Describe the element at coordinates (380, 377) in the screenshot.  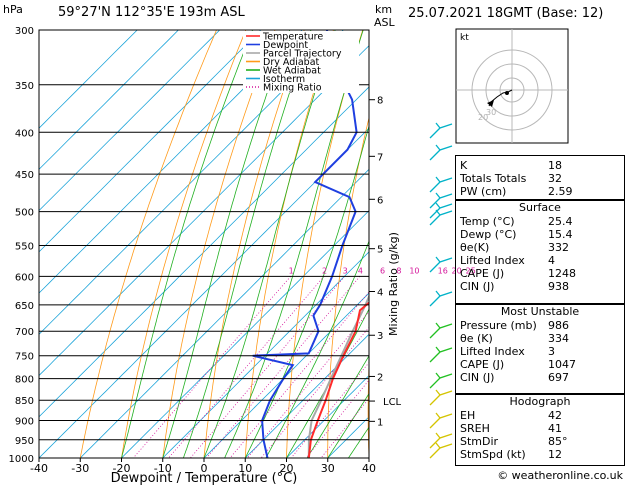
I see `km-tick-label: 2` at that location.